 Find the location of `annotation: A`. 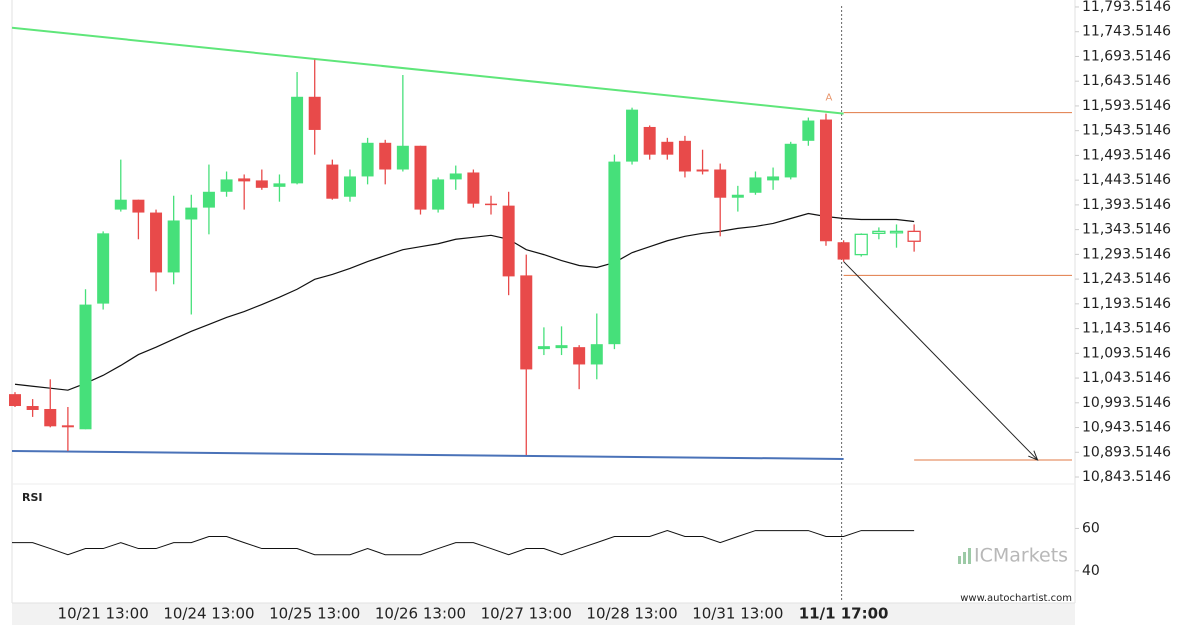

annotation: A is located at coordinates (829, 98).